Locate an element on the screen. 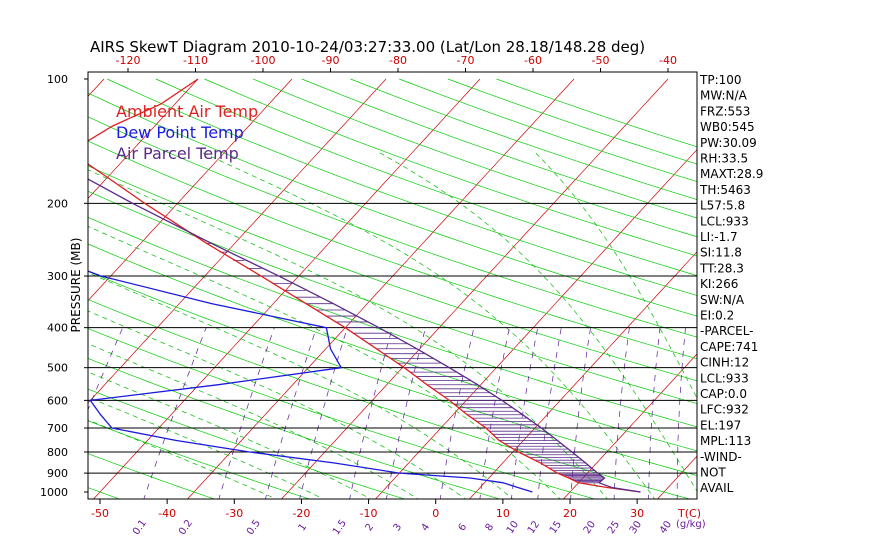  mixing-ratio-label: 10 is located at coordinates (513, 527).